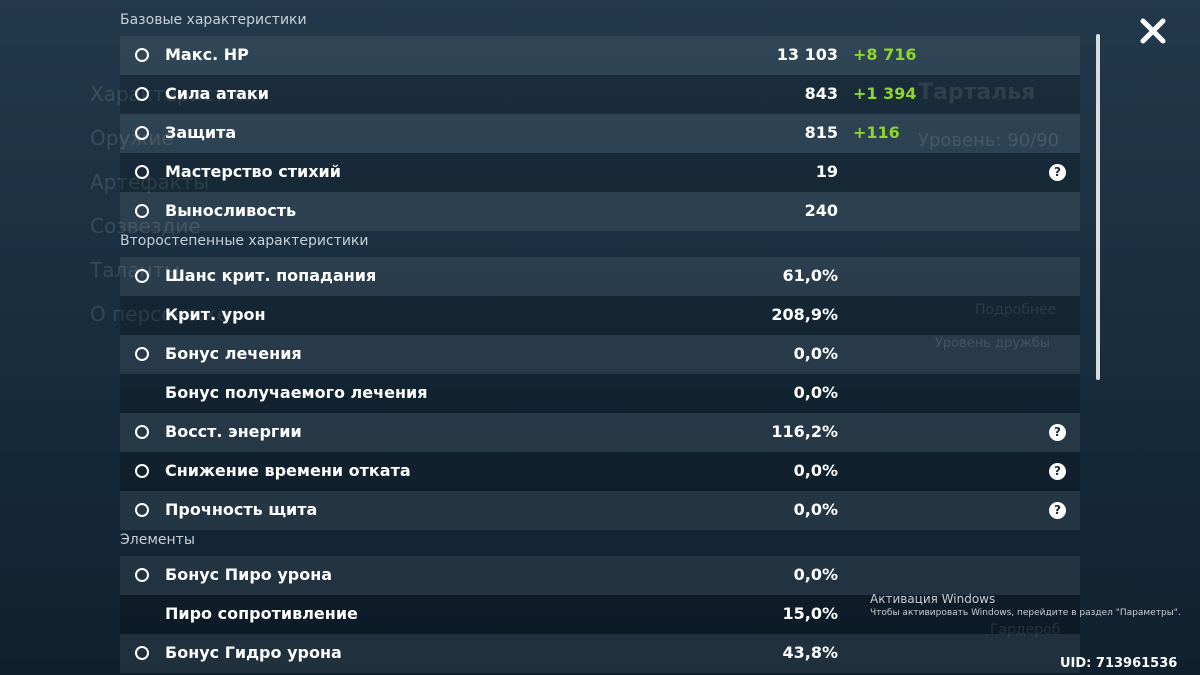  What do you see at coordinates (160, 314) in the screenshot?
I see `menu-item: О персонаже` at bounding box center [160, 314].